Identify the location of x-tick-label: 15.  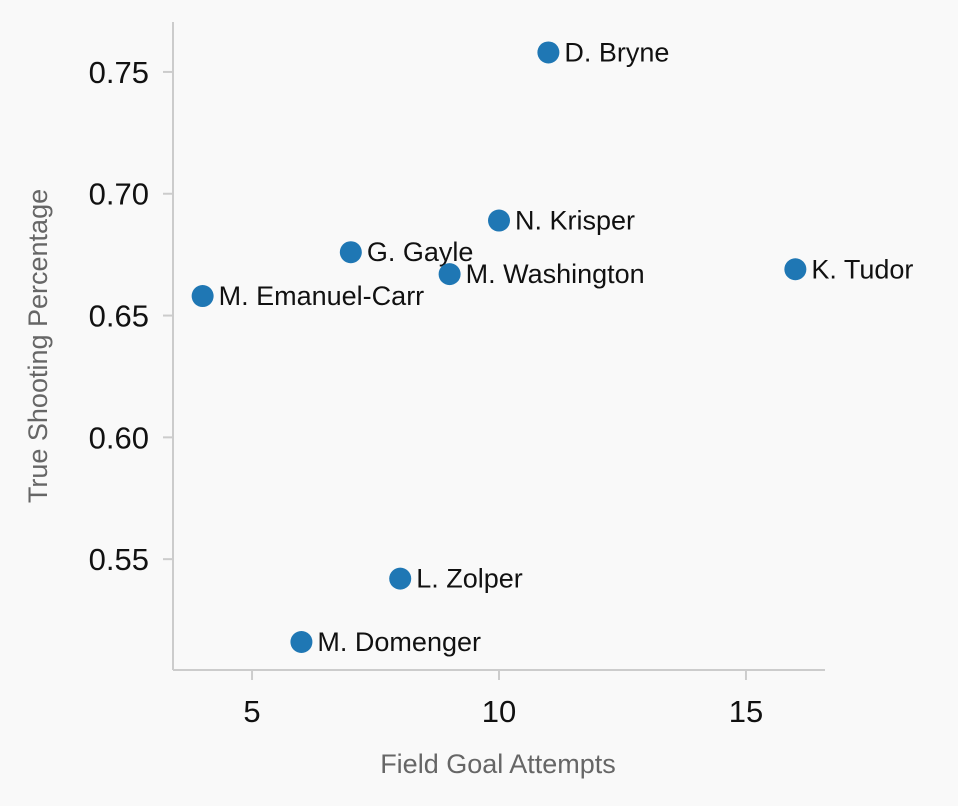
(746, 711).